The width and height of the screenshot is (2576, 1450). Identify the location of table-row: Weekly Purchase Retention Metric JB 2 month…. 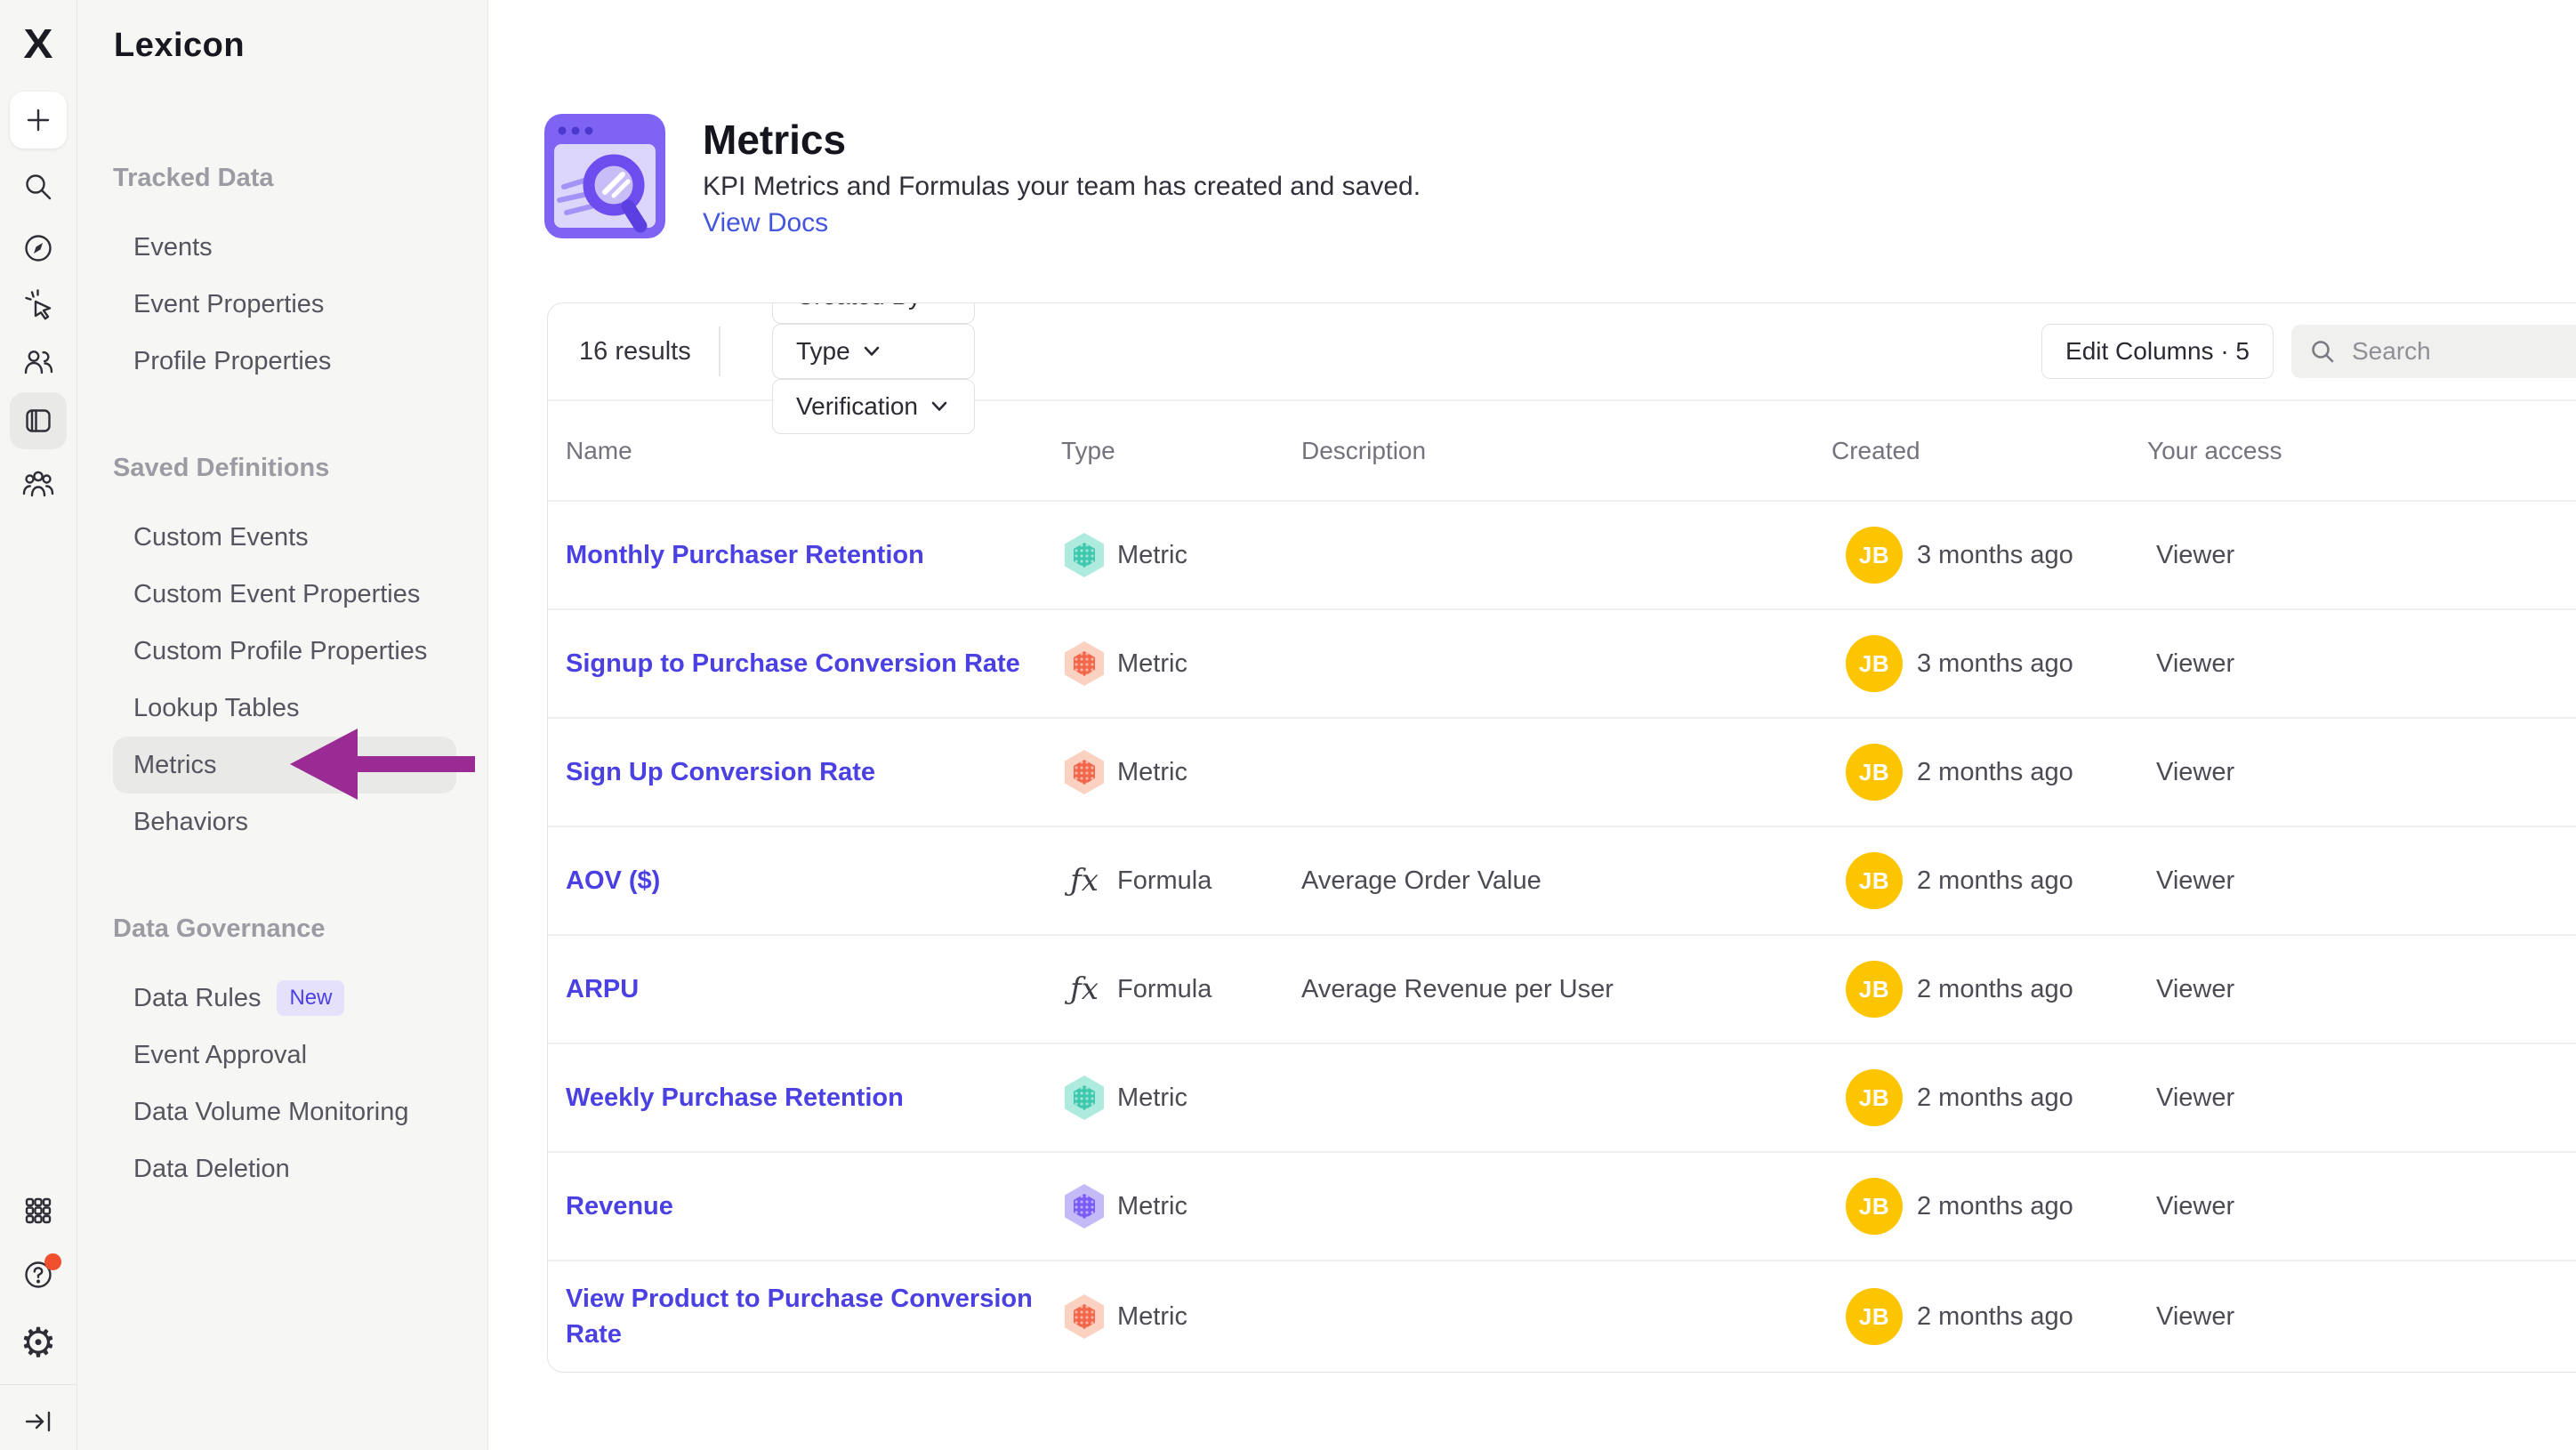
(1562, 1098).